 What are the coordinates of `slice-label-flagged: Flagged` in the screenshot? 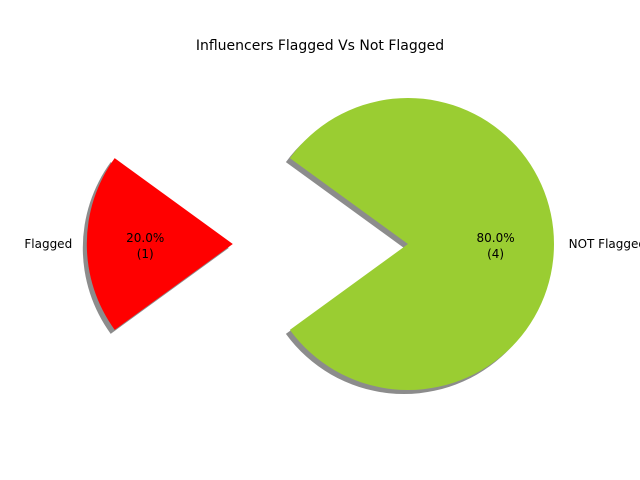 It's located at (48, 244).